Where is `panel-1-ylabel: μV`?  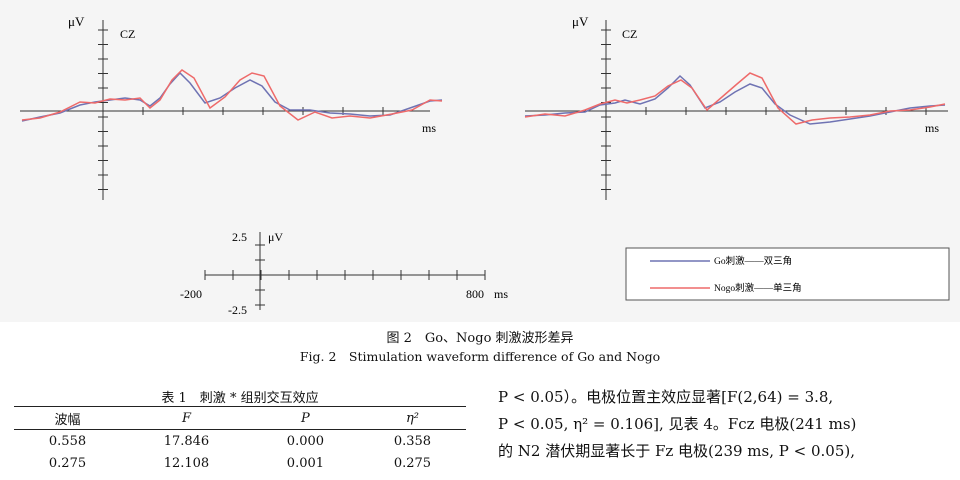 panel-1-ylabel: μV is located at coordinates (76, 21).